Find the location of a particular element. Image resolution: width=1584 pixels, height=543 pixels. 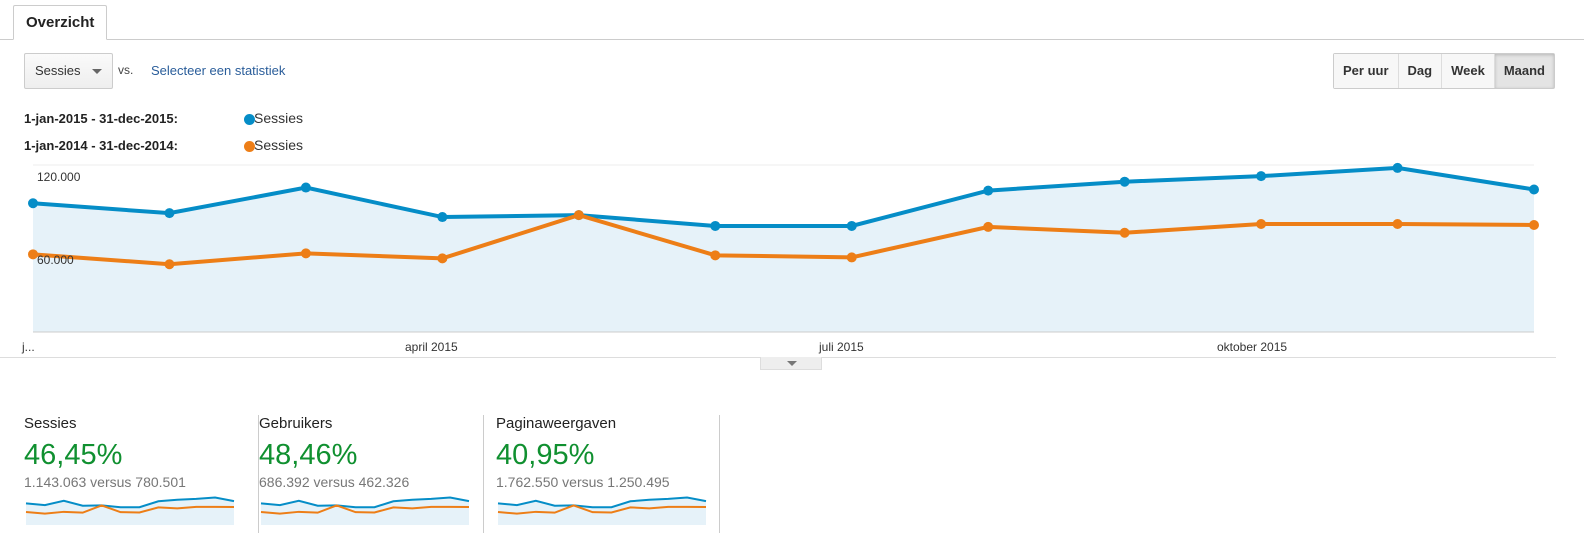

scorecard-sessies: Sessies 46,45% 1.143.063 versus 780.501 is located at coordinates (141, 474).